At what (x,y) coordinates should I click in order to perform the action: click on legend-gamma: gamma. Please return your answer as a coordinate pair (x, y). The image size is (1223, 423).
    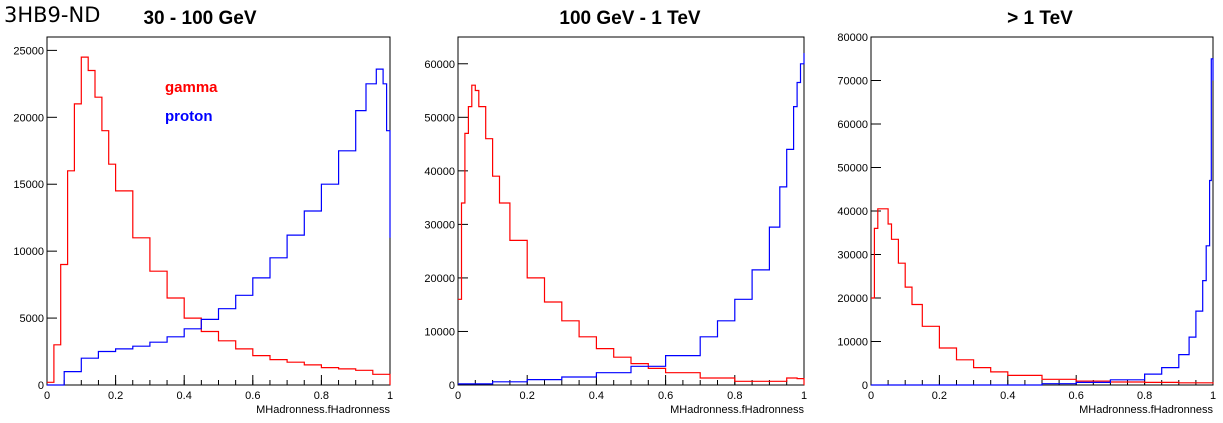
    Looking at the image, I should click on (191, 87).